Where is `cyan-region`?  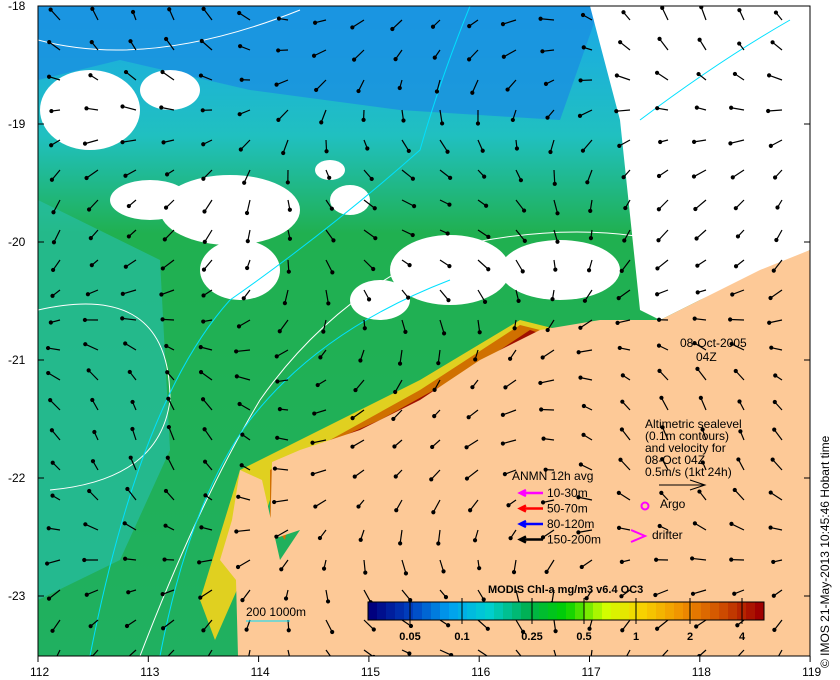 cyan-region is located at coordinates (104, 400).